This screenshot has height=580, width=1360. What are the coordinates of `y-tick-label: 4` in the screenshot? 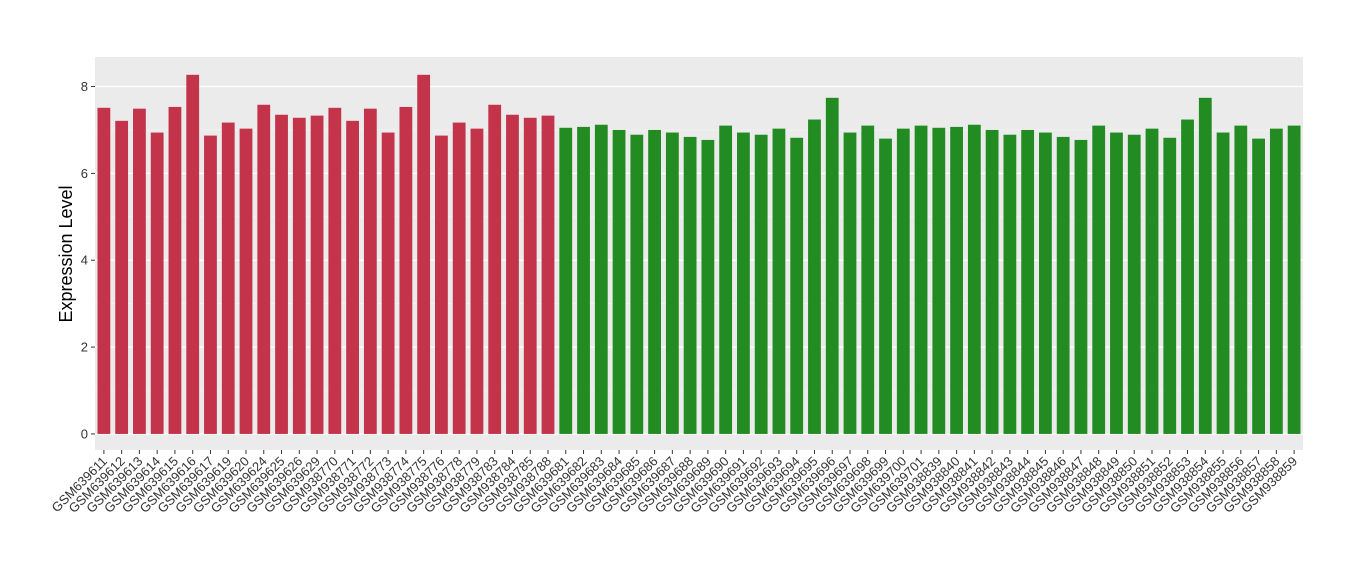 It's located at (84, 260).